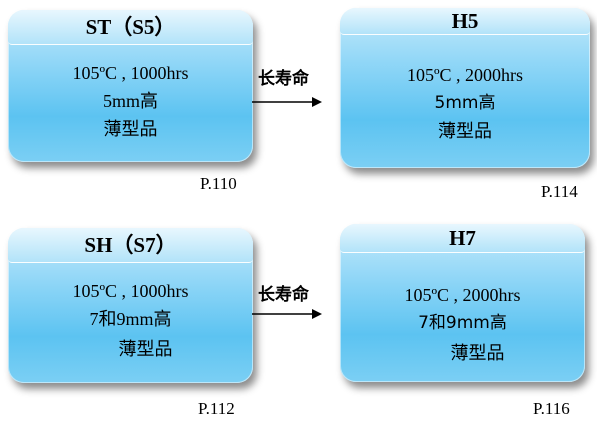 This screenshot has height=421, width=597. I want to click on page-ref-st: P.110, so click(218, 183).